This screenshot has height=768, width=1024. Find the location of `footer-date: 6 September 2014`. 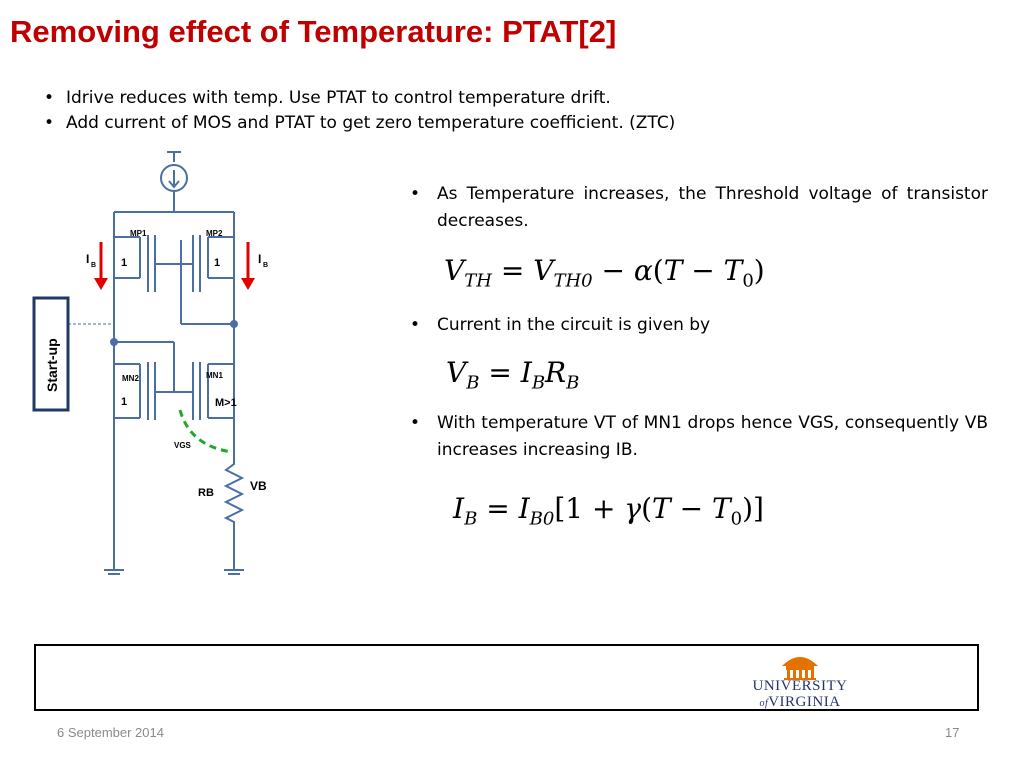

footer-date: 6 September 2014 is located at coordinates (110, 732).